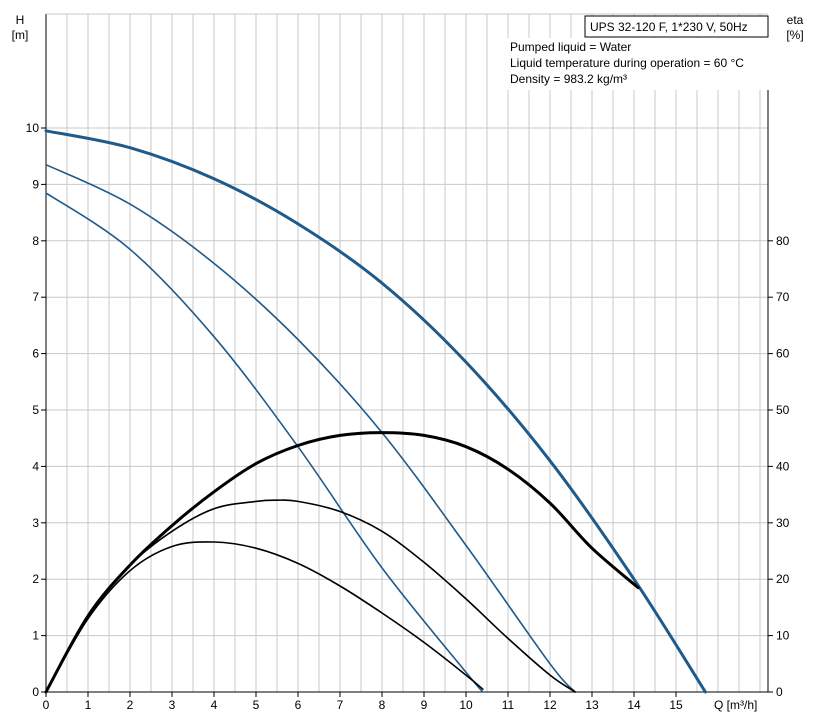 The width and height of the screenshot is (814, 716). Describe the element at coordinates (214, 705) in the screenshot. I see `x-tick-label: 4` at that location.